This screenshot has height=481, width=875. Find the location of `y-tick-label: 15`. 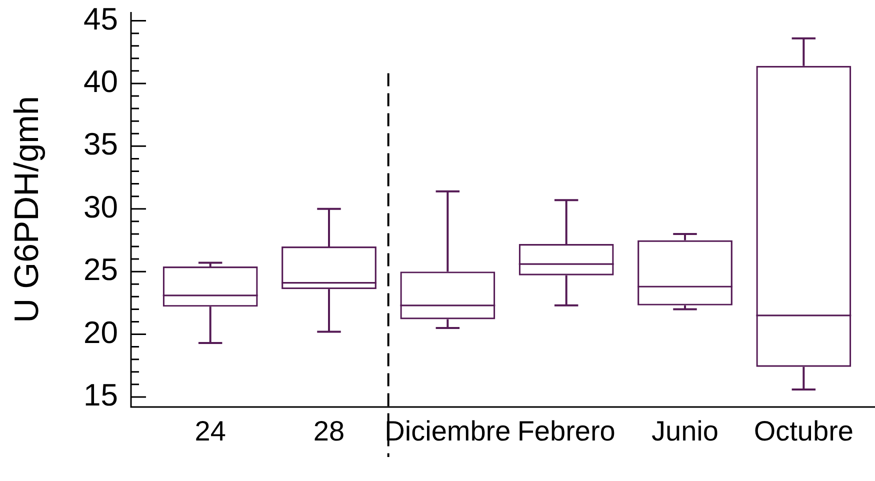

y-tick-label: 15 is located at coordinates (101, 395).